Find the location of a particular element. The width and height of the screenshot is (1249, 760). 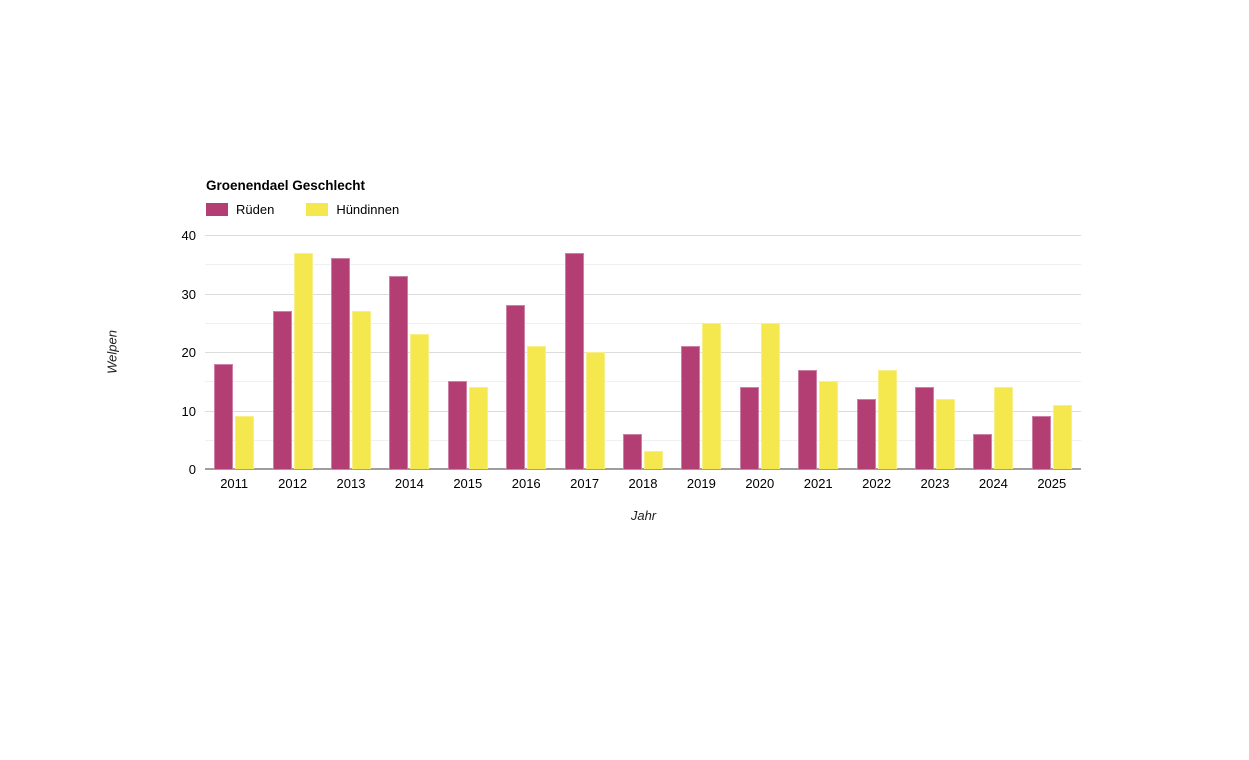

x-tick-label-2025: 2025 is located at coordinates (1052, 483).